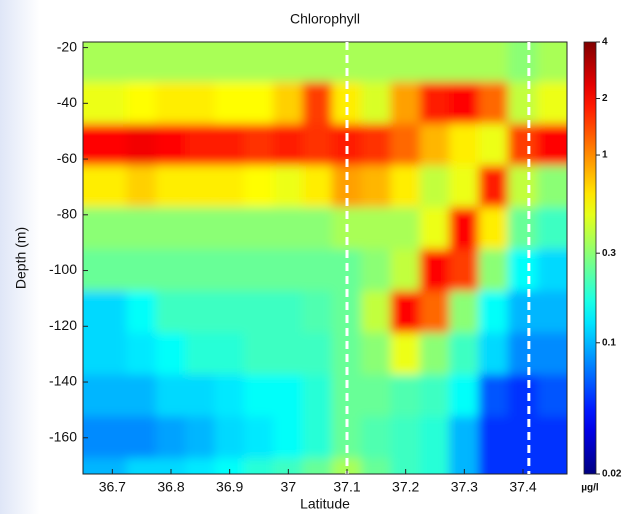 The width and height of the screenshot is (642, 514). What do you see at coordinates (67, 102) in the screenshot?
I see `y-tick-label: -40` at bounding box center [67, 102].